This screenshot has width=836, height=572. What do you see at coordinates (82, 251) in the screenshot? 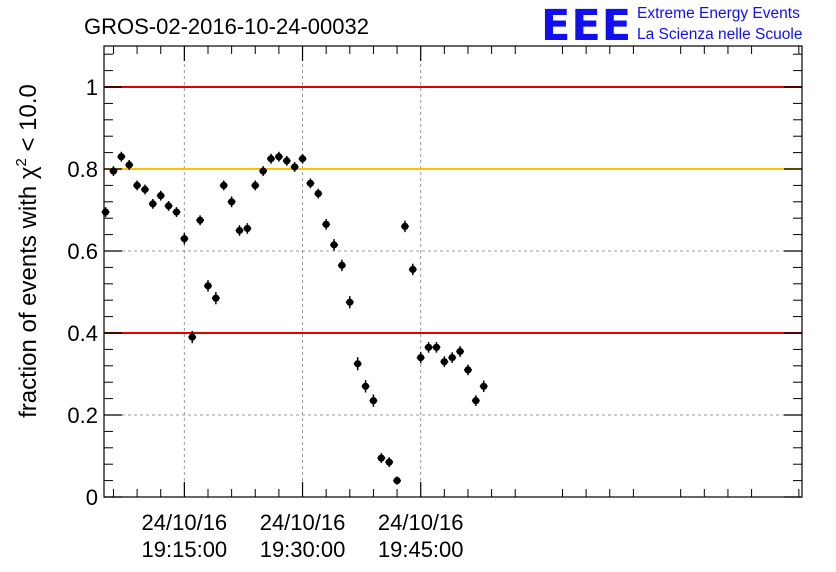
I see `y-tick-label: 0.6` at bounding box center [82, 251].